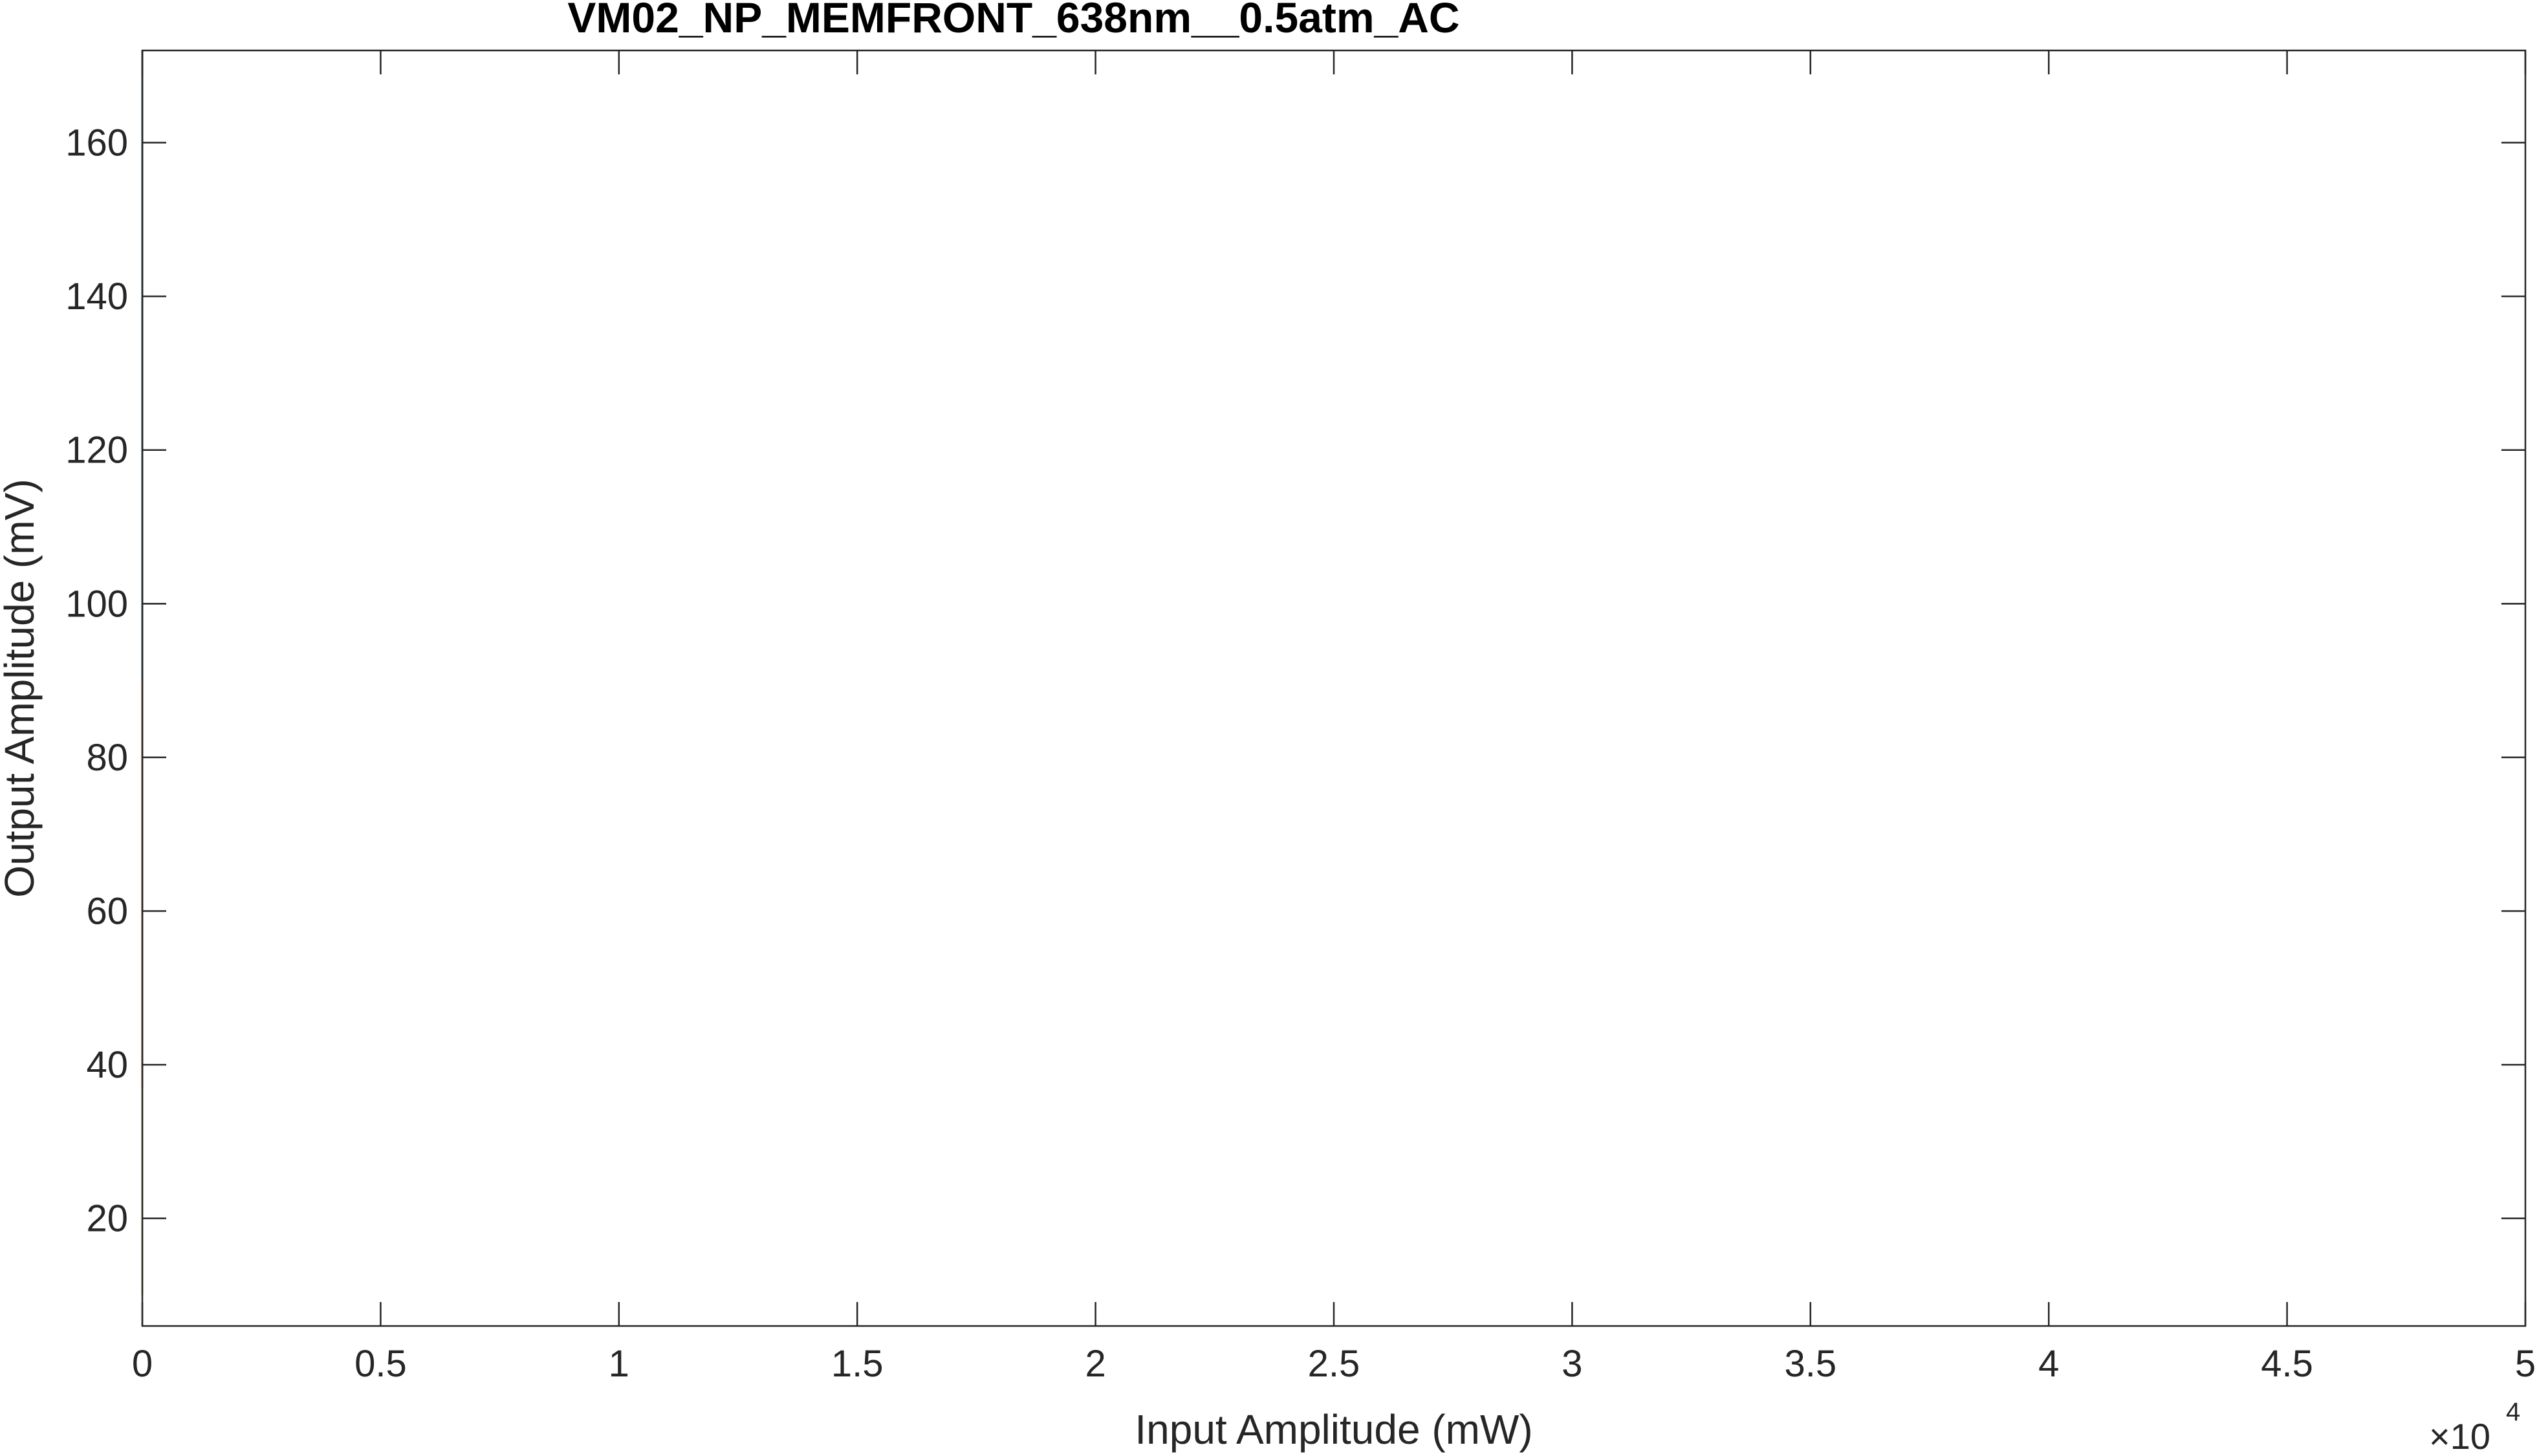 The height and width of the screenshot is (1456, 2537). I want to click on x-tick-label: 1.5, so click(857, 1364).